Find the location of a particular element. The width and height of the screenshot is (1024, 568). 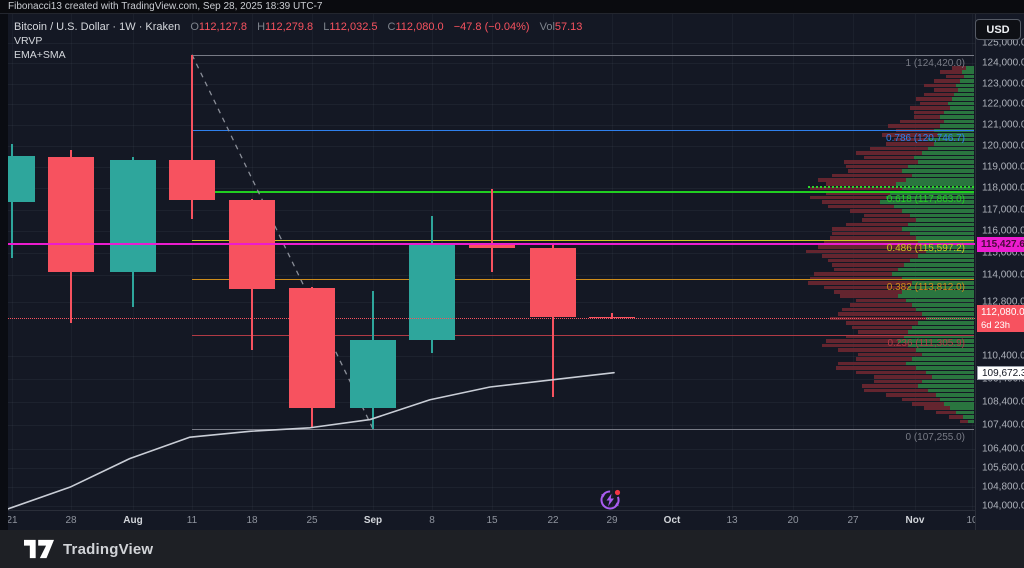

price-tick: 123,000.0 is located at coordinates (1003, 84).